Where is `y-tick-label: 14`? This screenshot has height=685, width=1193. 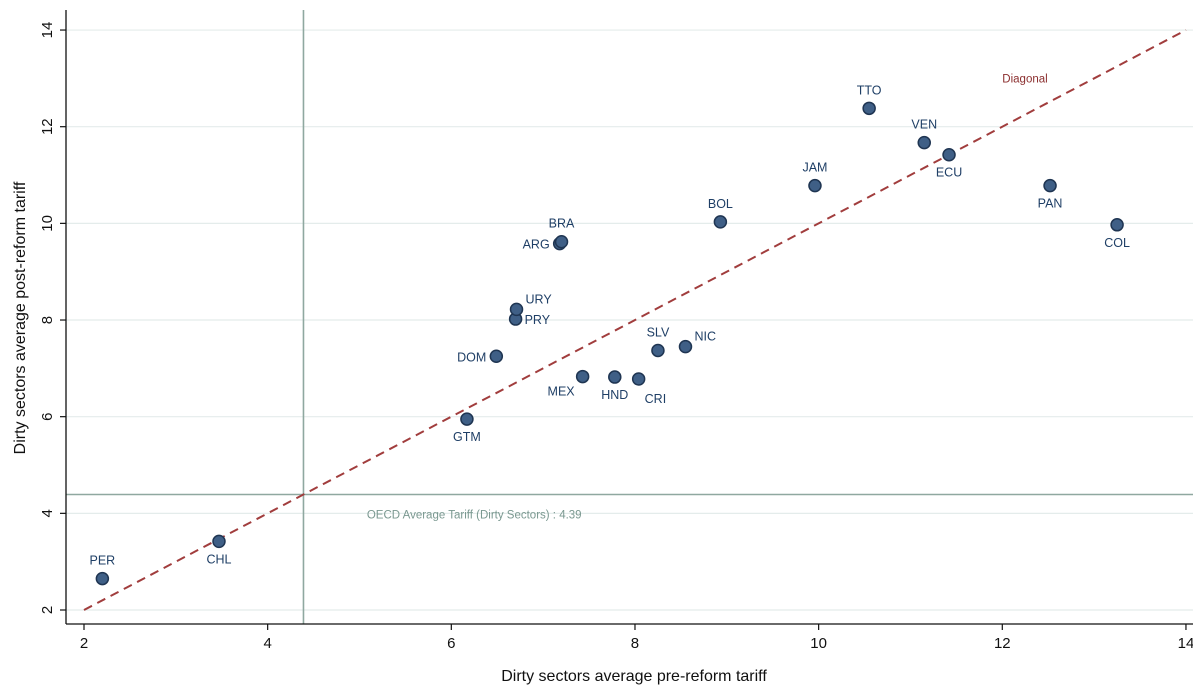 y-tick-label: 14 is located at coordinates (47, 30).